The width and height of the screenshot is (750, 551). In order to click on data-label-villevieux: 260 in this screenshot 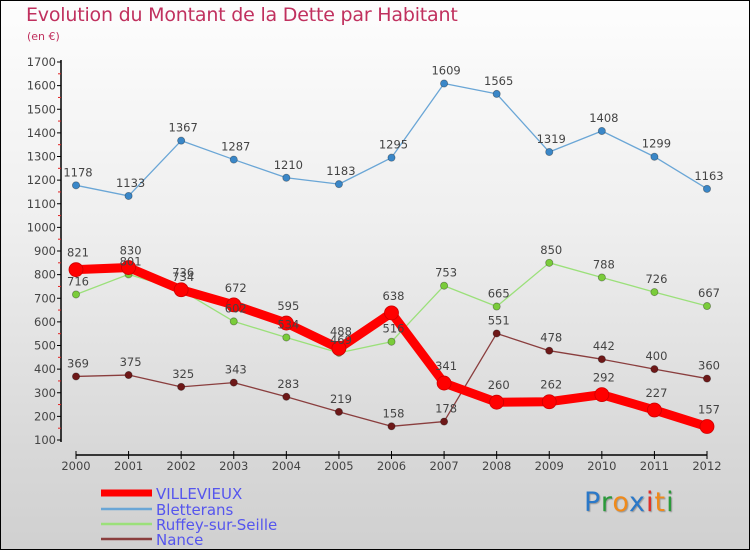, I will do `click(499, 385)`.